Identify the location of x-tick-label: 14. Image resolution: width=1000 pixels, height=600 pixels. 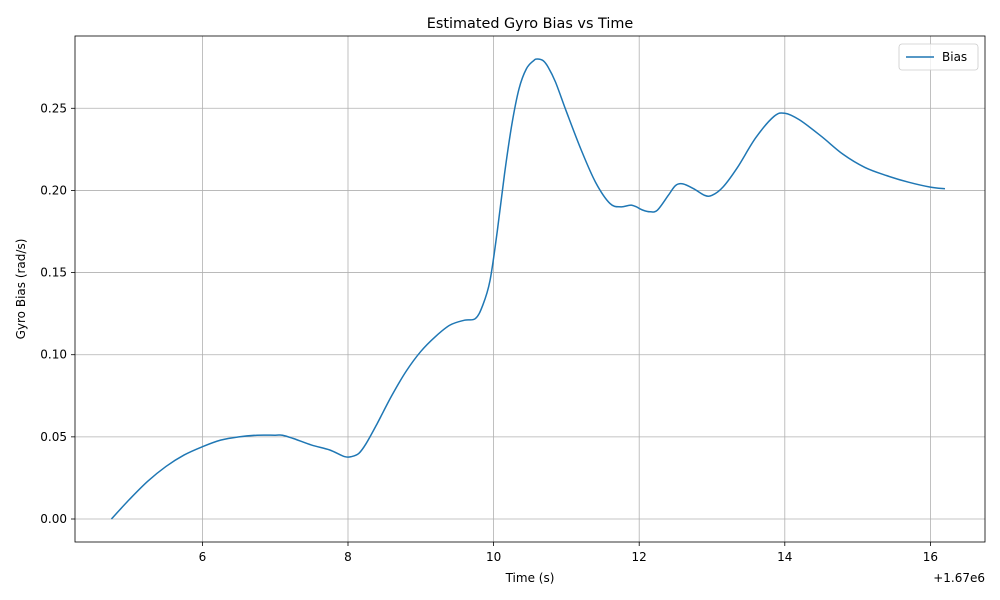
(784, 557).